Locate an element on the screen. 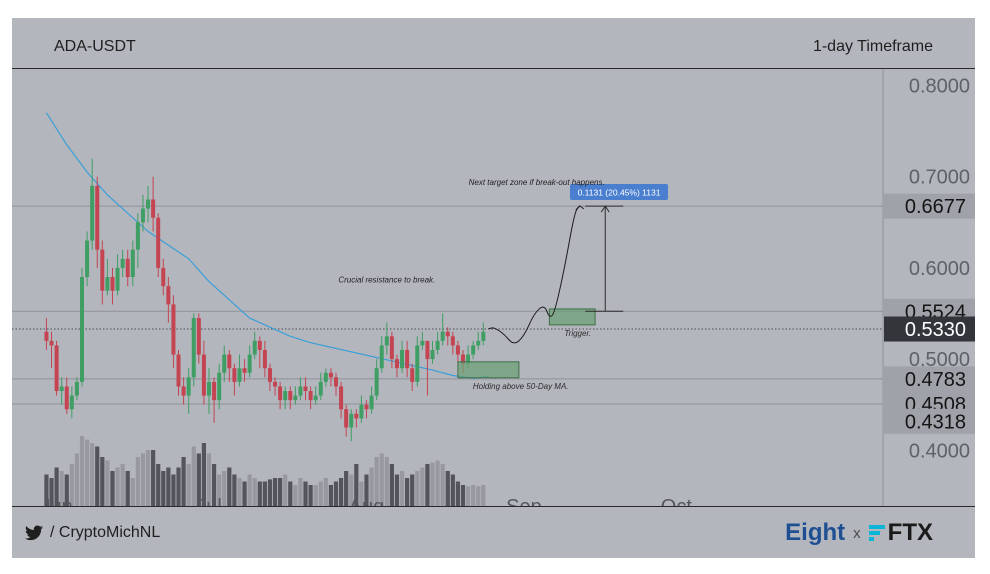 This screenshot has height=574, width=990. annotation-1: Crucial resistance to break. is located at coordinates (386, 279).